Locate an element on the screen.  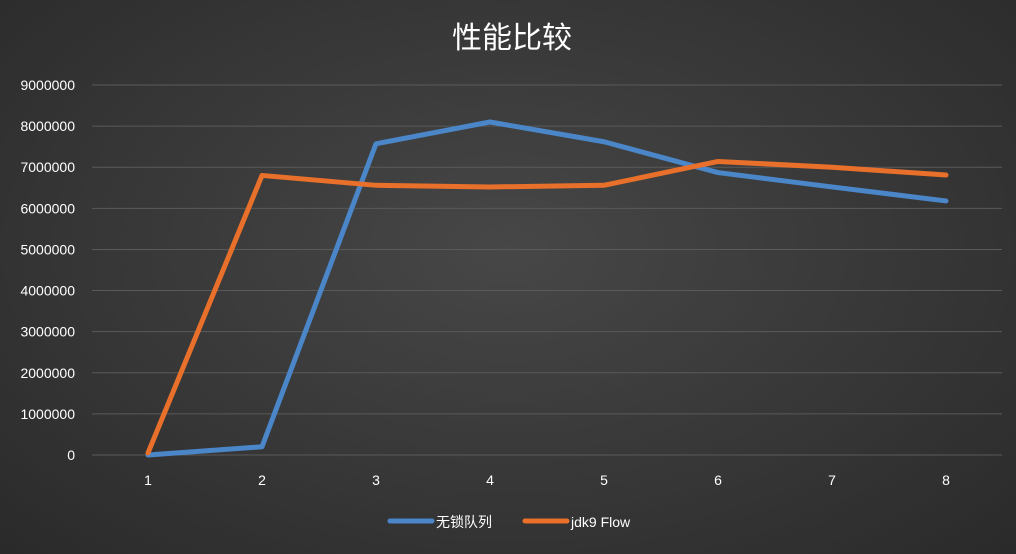
x-axis-ticks: 1 2 3 4 5 6 7 8 is located at coordinates (547, 480).